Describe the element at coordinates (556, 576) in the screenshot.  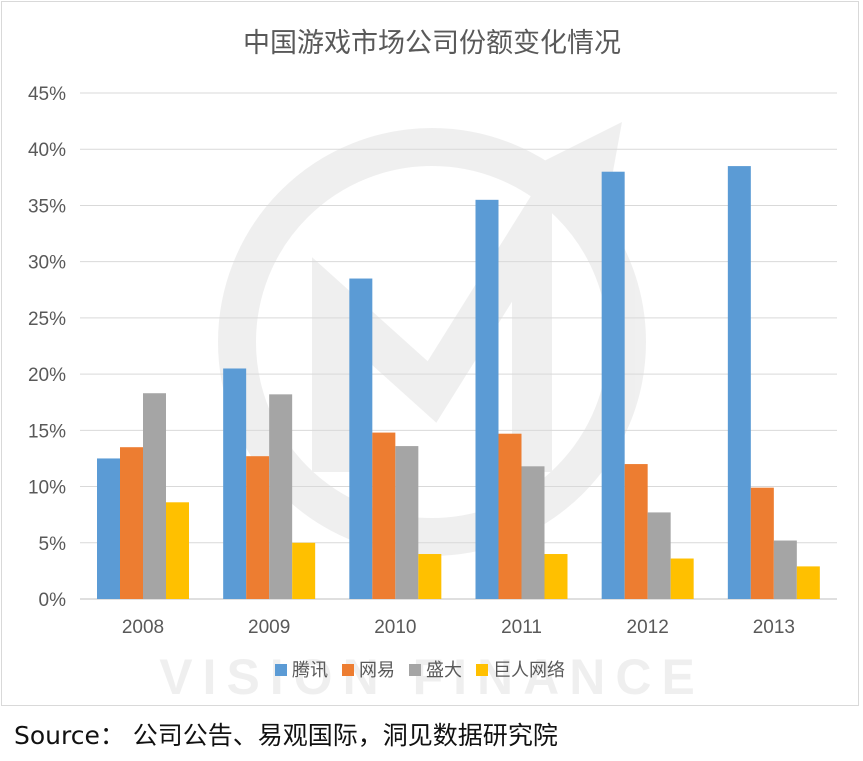
I see `bar-2011-巨人网络` at that location.